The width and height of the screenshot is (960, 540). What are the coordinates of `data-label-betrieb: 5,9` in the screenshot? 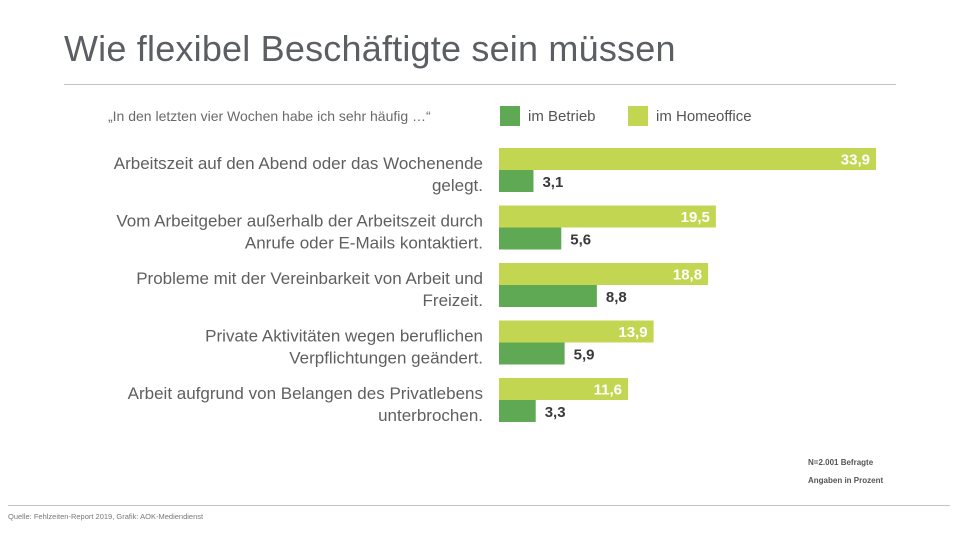 It's located at (584, 355).